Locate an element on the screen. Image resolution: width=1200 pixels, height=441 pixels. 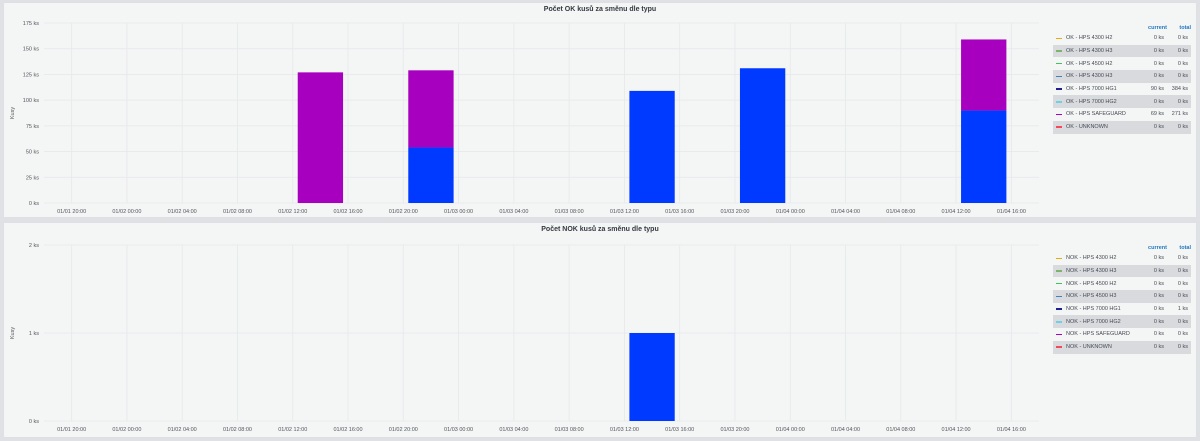
legend-series-name: OK - HPS 4300 H3 is located at coordinates (1089, 76).